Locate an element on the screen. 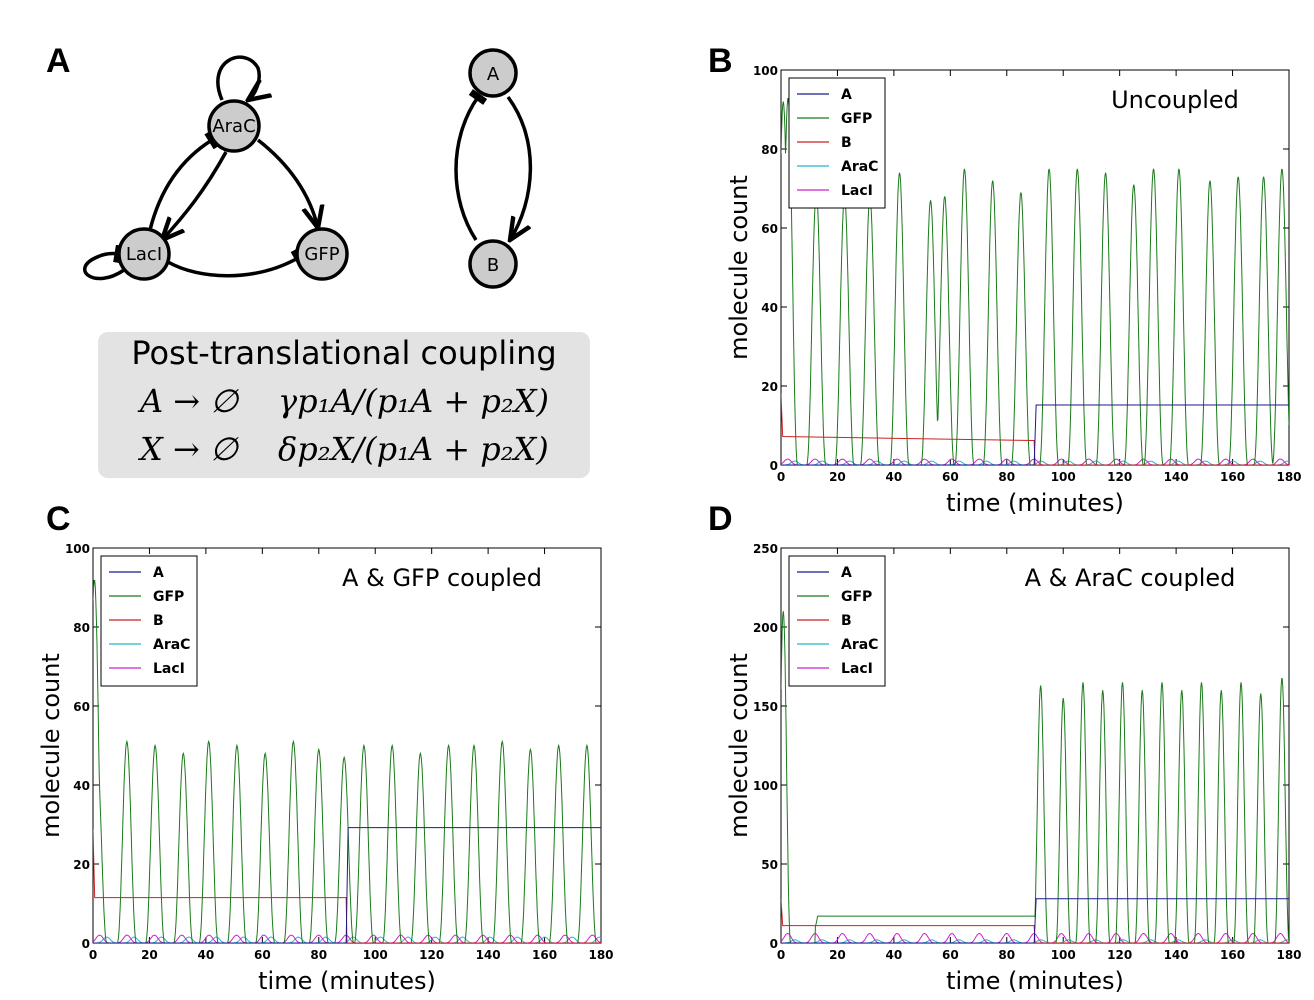 Image resolution: width=1314 pixels, height=1000 pixels. y-axis-label: molecule count is located at coordinates (739, 745).